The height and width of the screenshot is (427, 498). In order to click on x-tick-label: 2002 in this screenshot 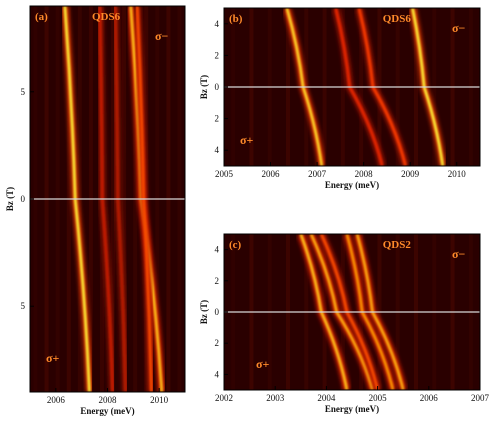, I will do `click(224, 398)`.